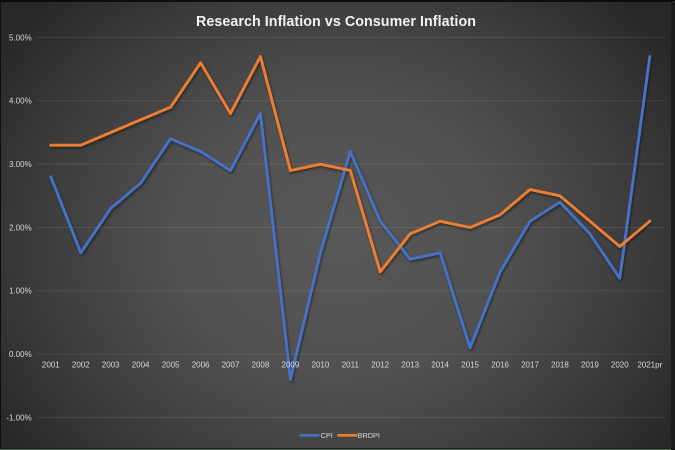 Image resolution: width=675 pixels, height=450 pixels. Describe the element at coordinates (20, 291) in the screenshot. I see `svg-text: 1.00%` at that location.